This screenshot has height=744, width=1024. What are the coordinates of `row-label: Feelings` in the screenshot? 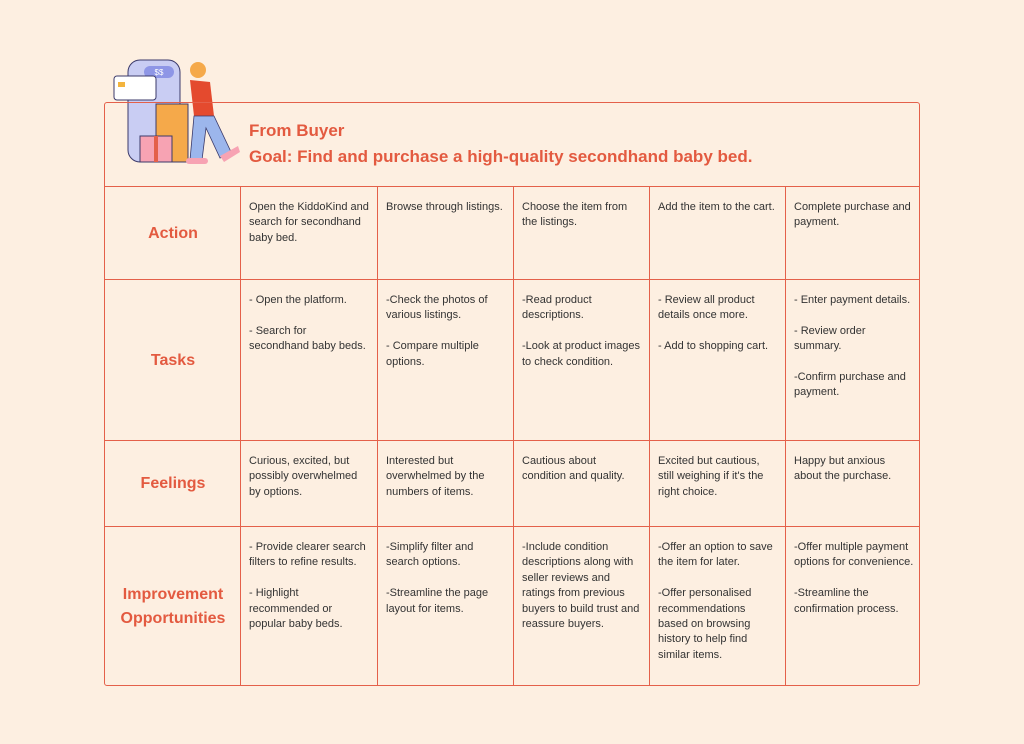 It's located at (173, 483).